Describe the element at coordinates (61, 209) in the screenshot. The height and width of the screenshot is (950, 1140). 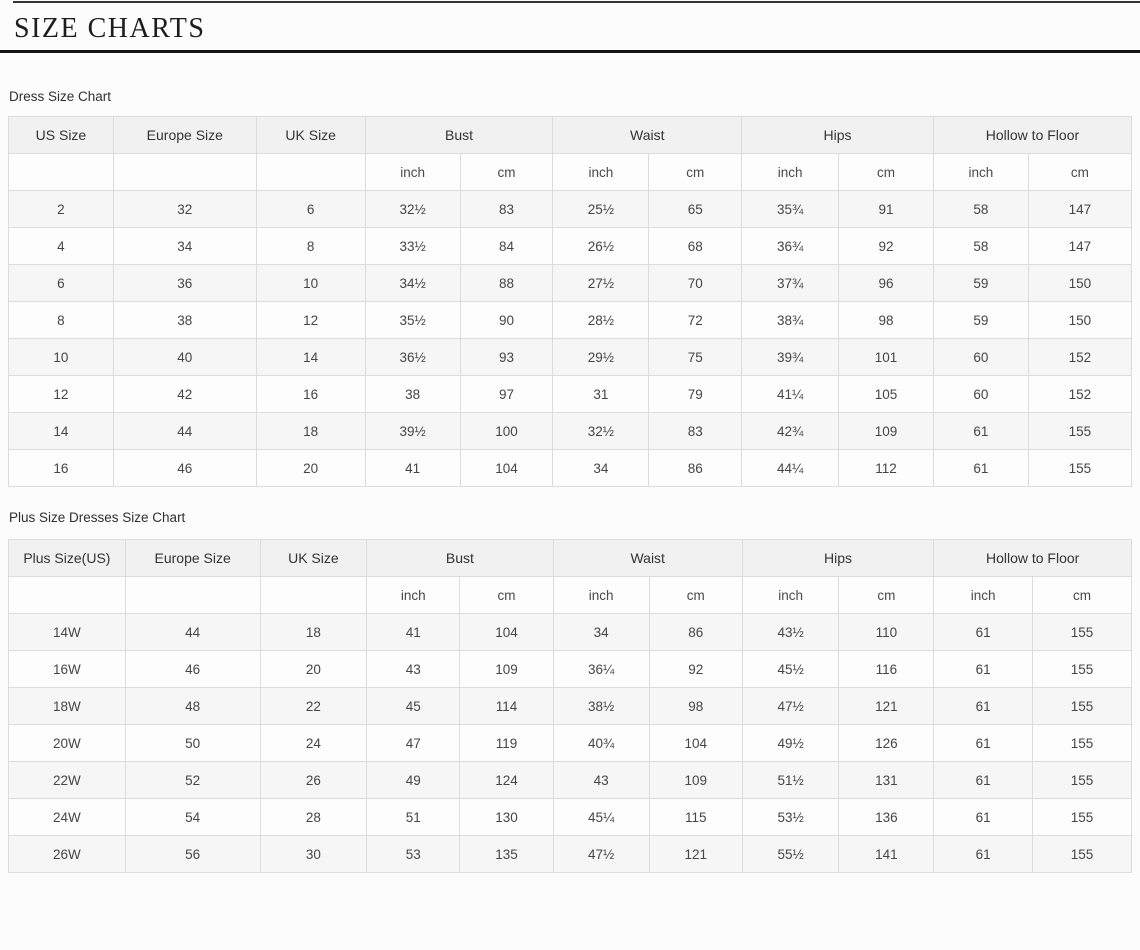
I see `table-cell: 2` at that location.